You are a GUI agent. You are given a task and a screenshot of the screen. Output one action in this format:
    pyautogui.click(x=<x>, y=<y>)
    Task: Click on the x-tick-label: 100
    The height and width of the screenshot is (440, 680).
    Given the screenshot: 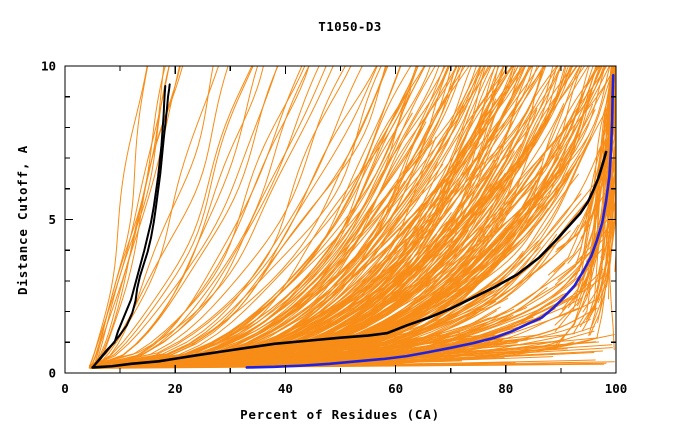 What is the action you would take?
    pyautogui.click(x=616, y=388)
    